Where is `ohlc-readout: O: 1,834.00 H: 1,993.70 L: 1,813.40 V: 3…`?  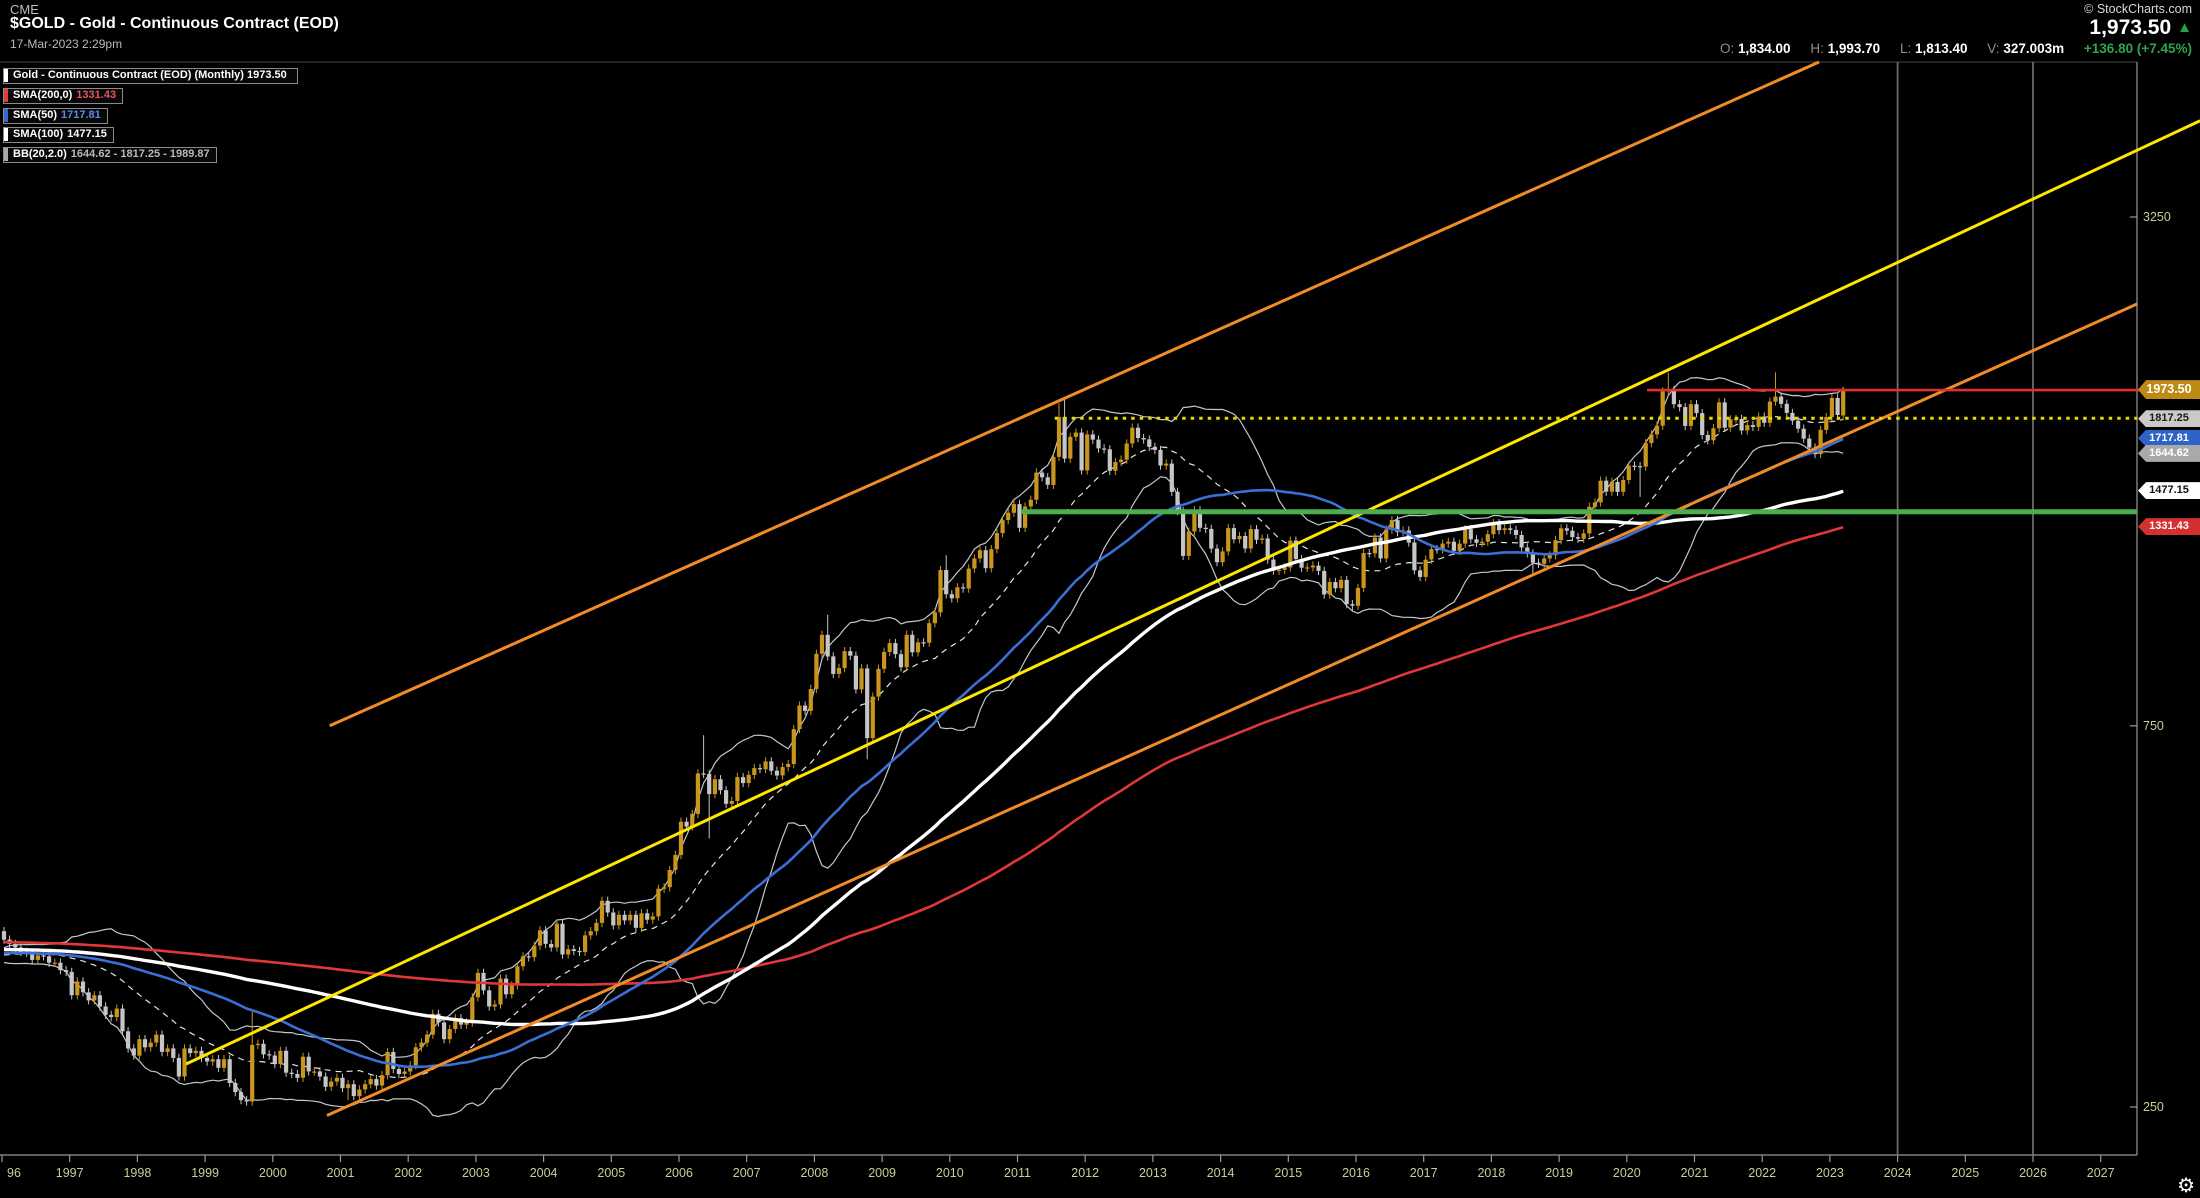 ohlc-readout: O: 1,834.00 H: 1,993.70 L: 1,813.40 V: 3… is located at coordinates (1956, 48).